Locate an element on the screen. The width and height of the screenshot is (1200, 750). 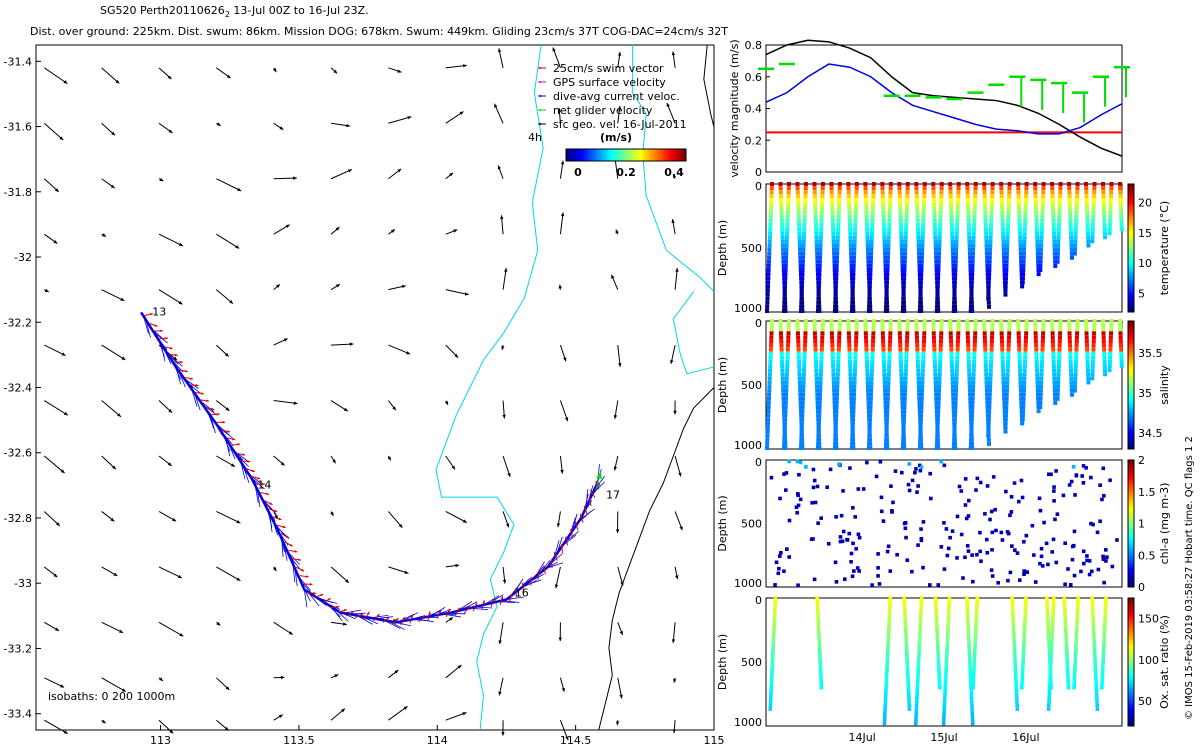
chla-colorbar-cell is located at coordinates (1131, 579).